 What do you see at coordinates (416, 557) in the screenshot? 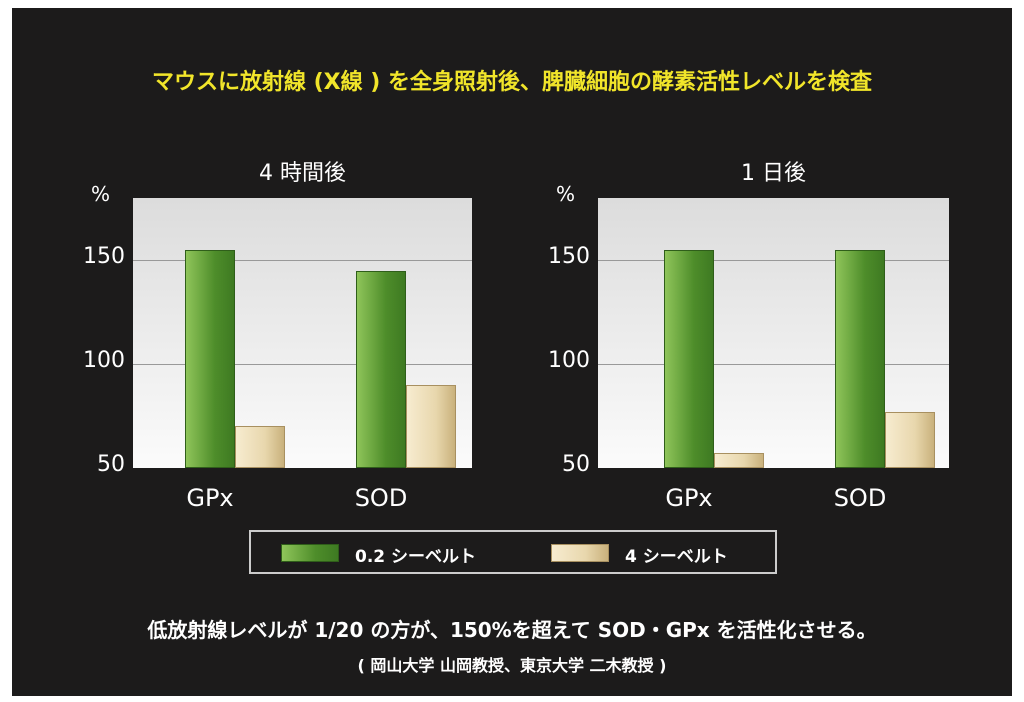
I see `legend-label: 0.2 シーベルト` at bounding box center [416, 557].